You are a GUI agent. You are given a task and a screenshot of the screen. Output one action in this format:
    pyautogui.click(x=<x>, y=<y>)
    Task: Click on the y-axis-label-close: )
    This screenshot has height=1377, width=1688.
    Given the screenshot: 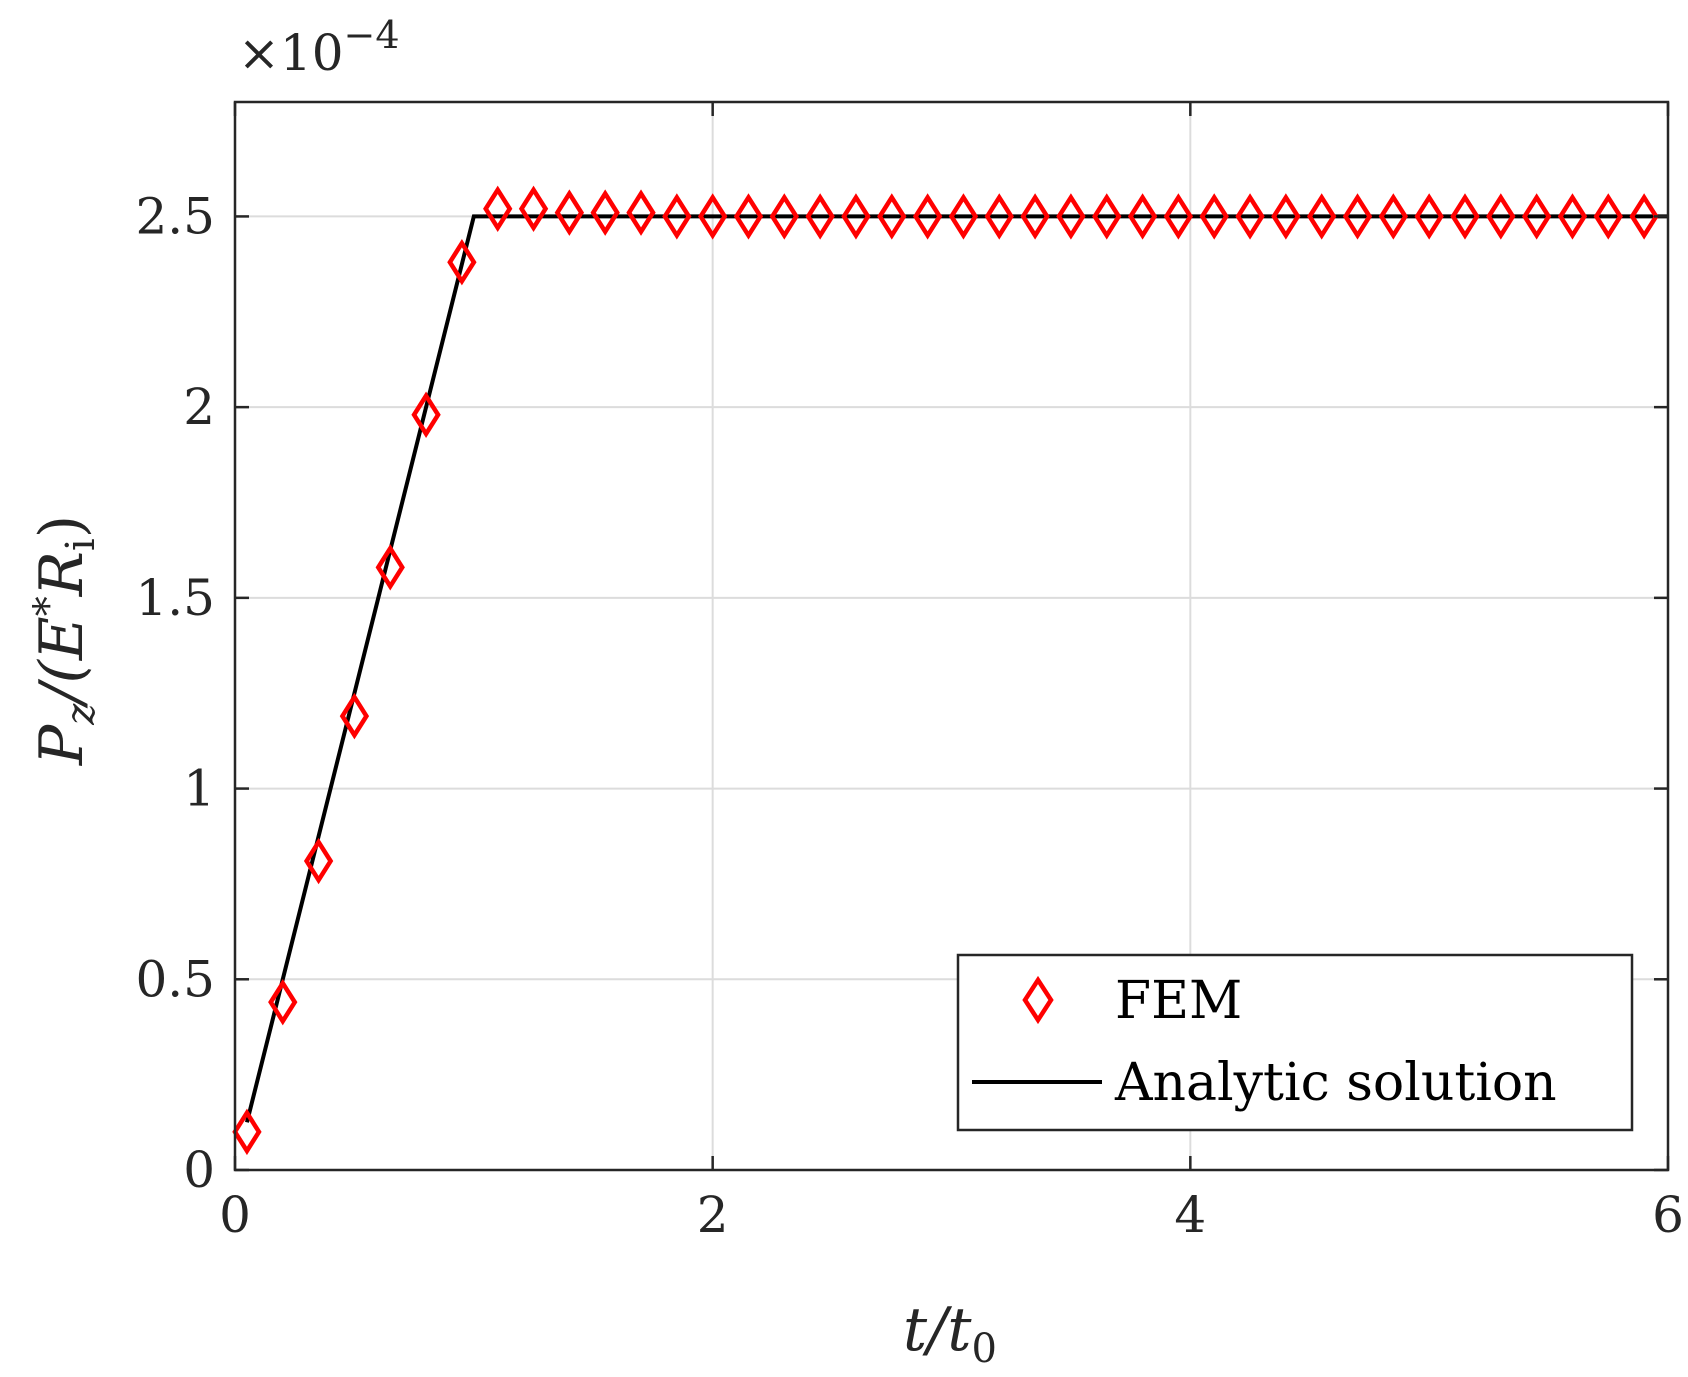 What is the action you would take?
    pyautogui.click(x=62, y=526)
    